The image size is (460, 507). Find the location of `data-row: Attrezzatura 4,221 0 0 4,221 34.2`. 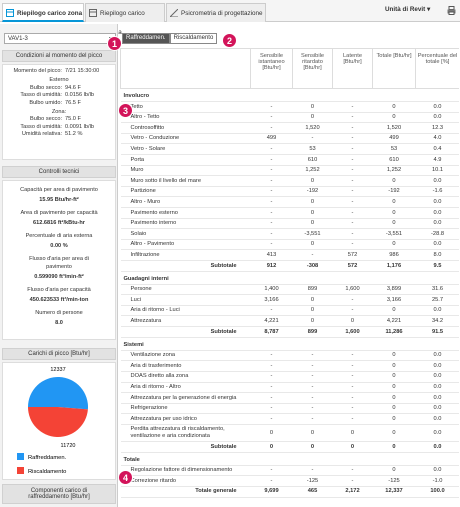

data-row: Attrezzatura 4,221 0 0 4,221 34.2 is located at coordinates (289, 321).